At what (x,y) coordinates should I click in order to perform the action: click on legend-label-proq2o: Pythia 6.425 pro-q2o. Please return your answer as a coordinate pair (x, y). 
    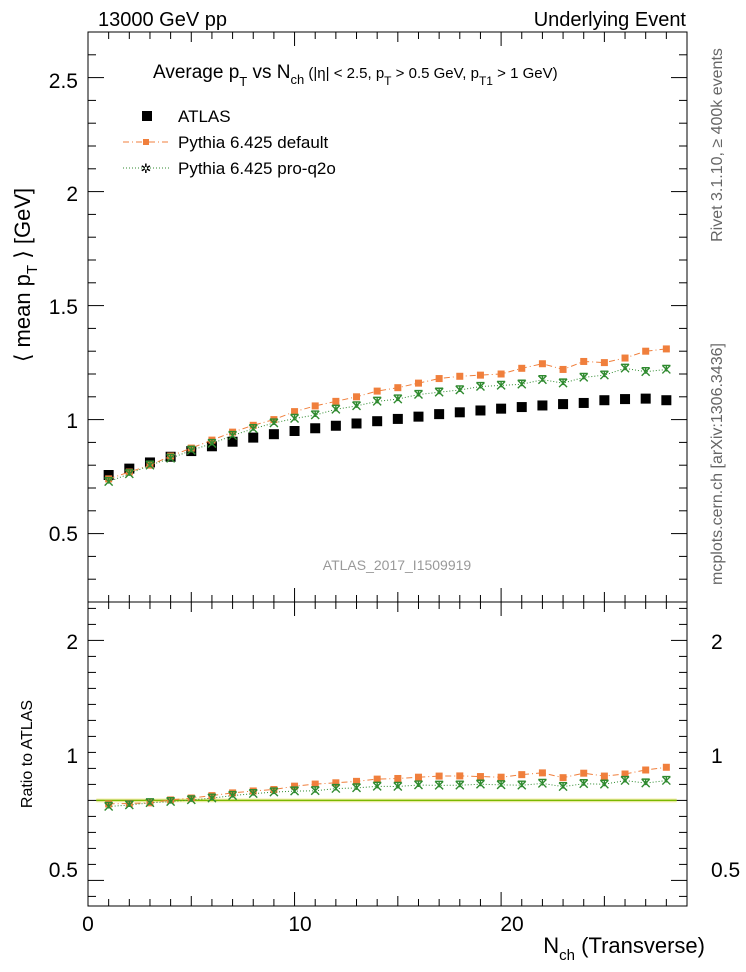
    Looking at the image, I should click on (257, 168).